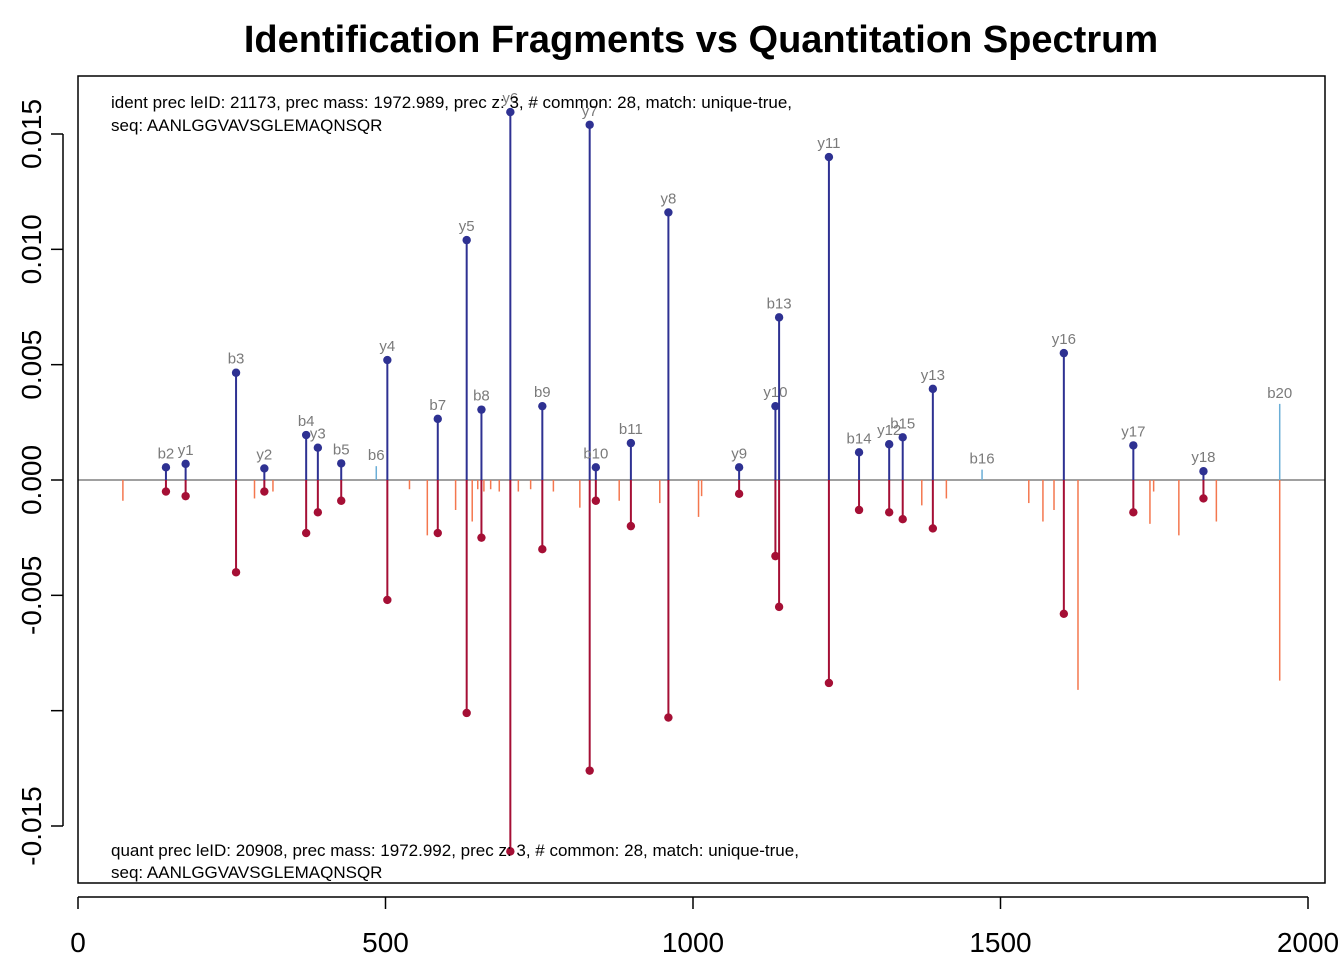 This screenshot has width=1344, height=960. I want to click on peak-label: b14, so click(859, 438).